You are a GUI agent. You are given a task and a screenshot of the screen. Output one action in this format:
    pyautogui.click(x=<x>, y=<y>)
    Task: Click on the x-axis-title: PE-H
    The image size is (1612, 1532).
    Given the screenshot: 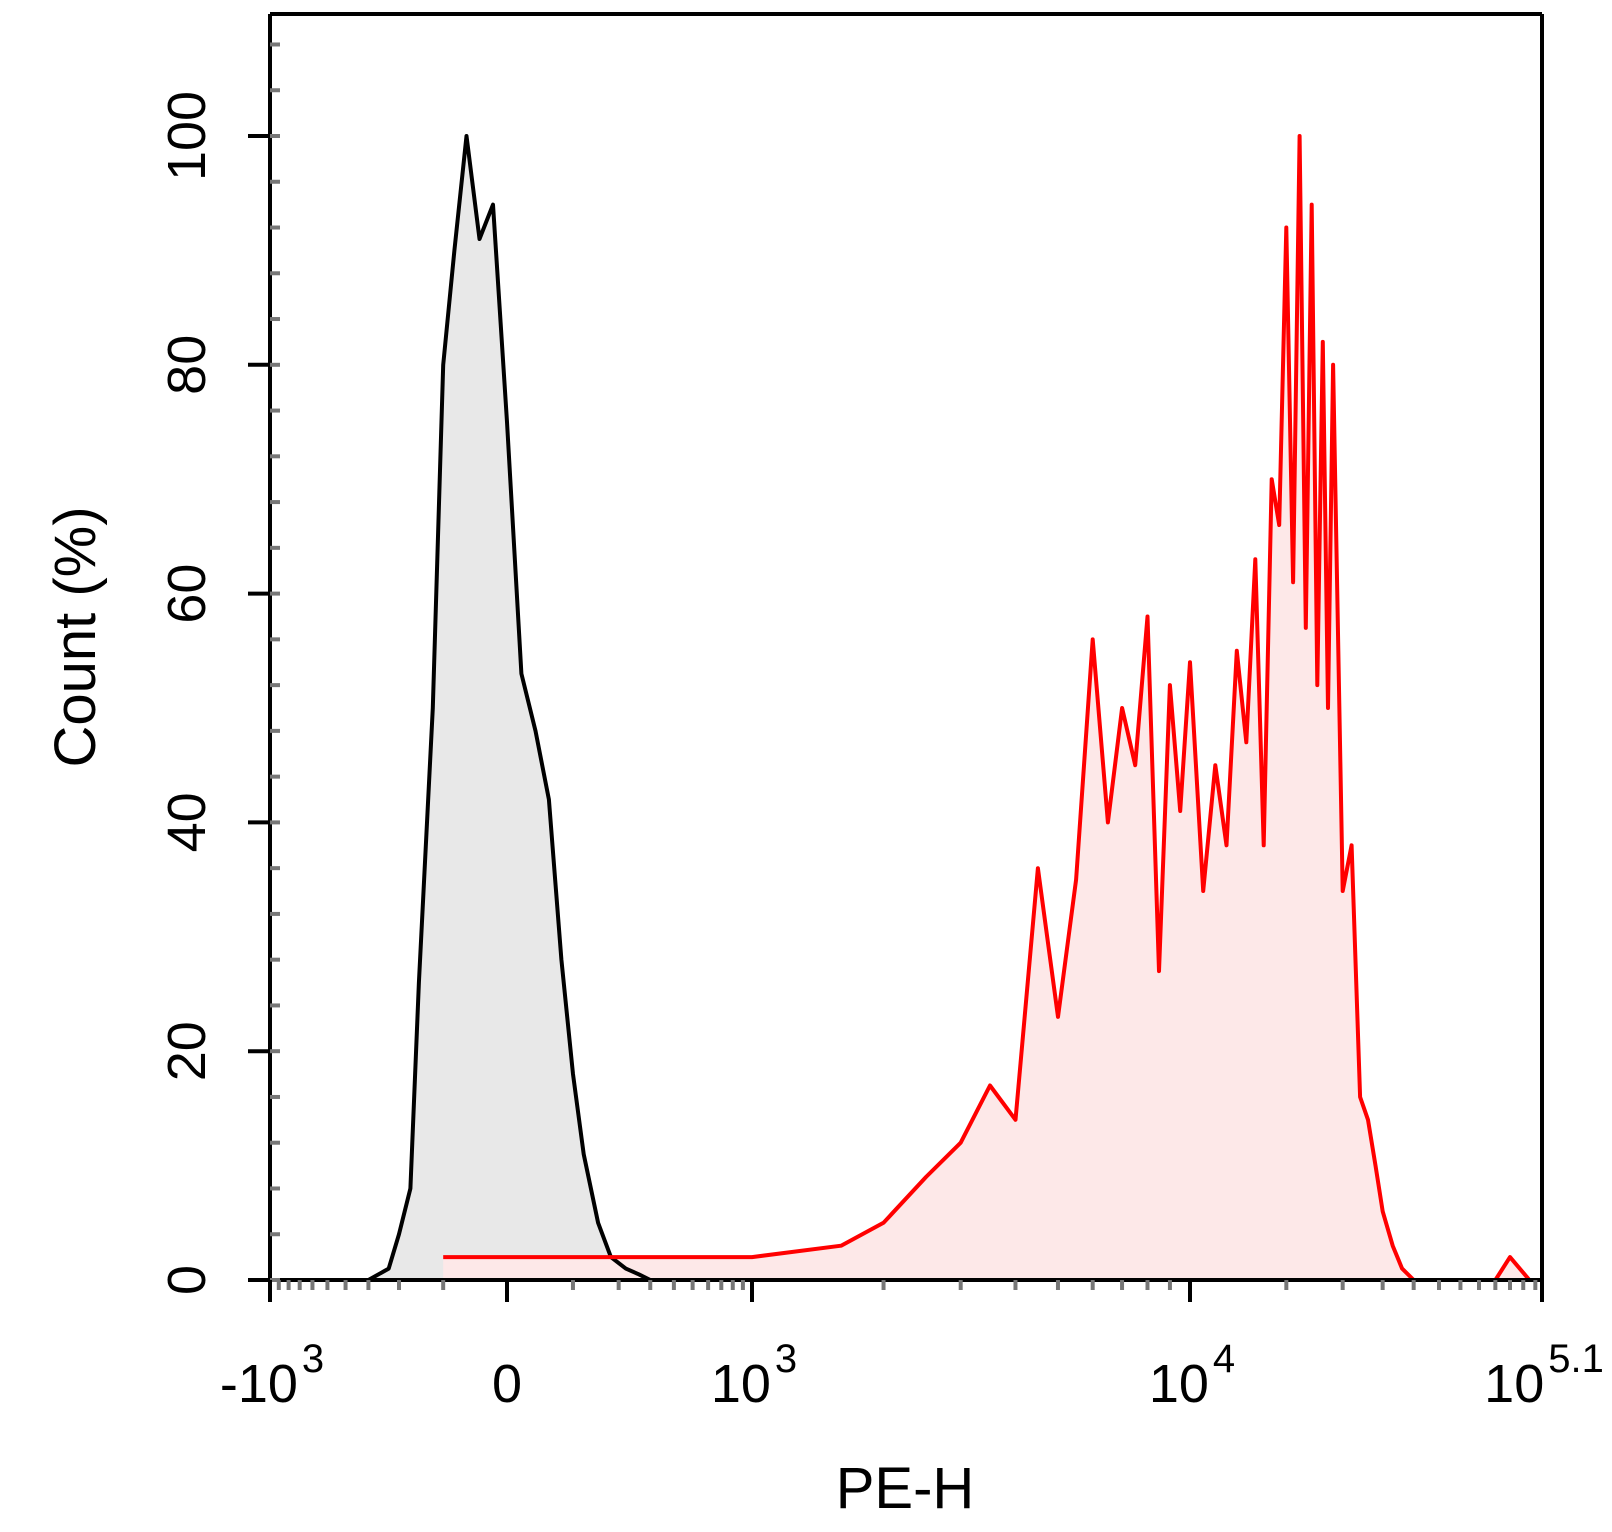 What is the action you would take?
    pyautogui.click(x=905, y=1488)
    